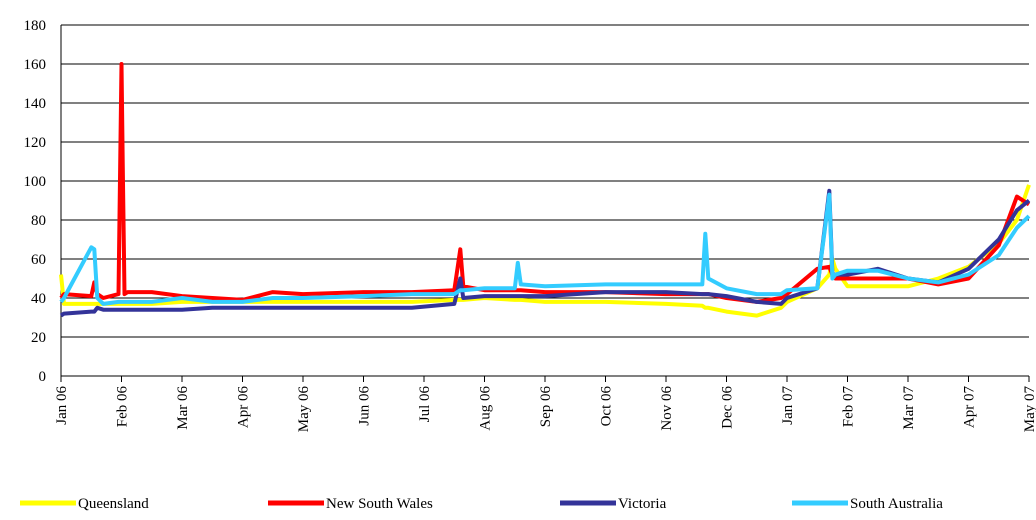 The image size is (1036, 520). What do you see at coordinates (425, 404) in the screenshot?
I see `x-tick-label: Jul 06` at bounding box center [425, 404].